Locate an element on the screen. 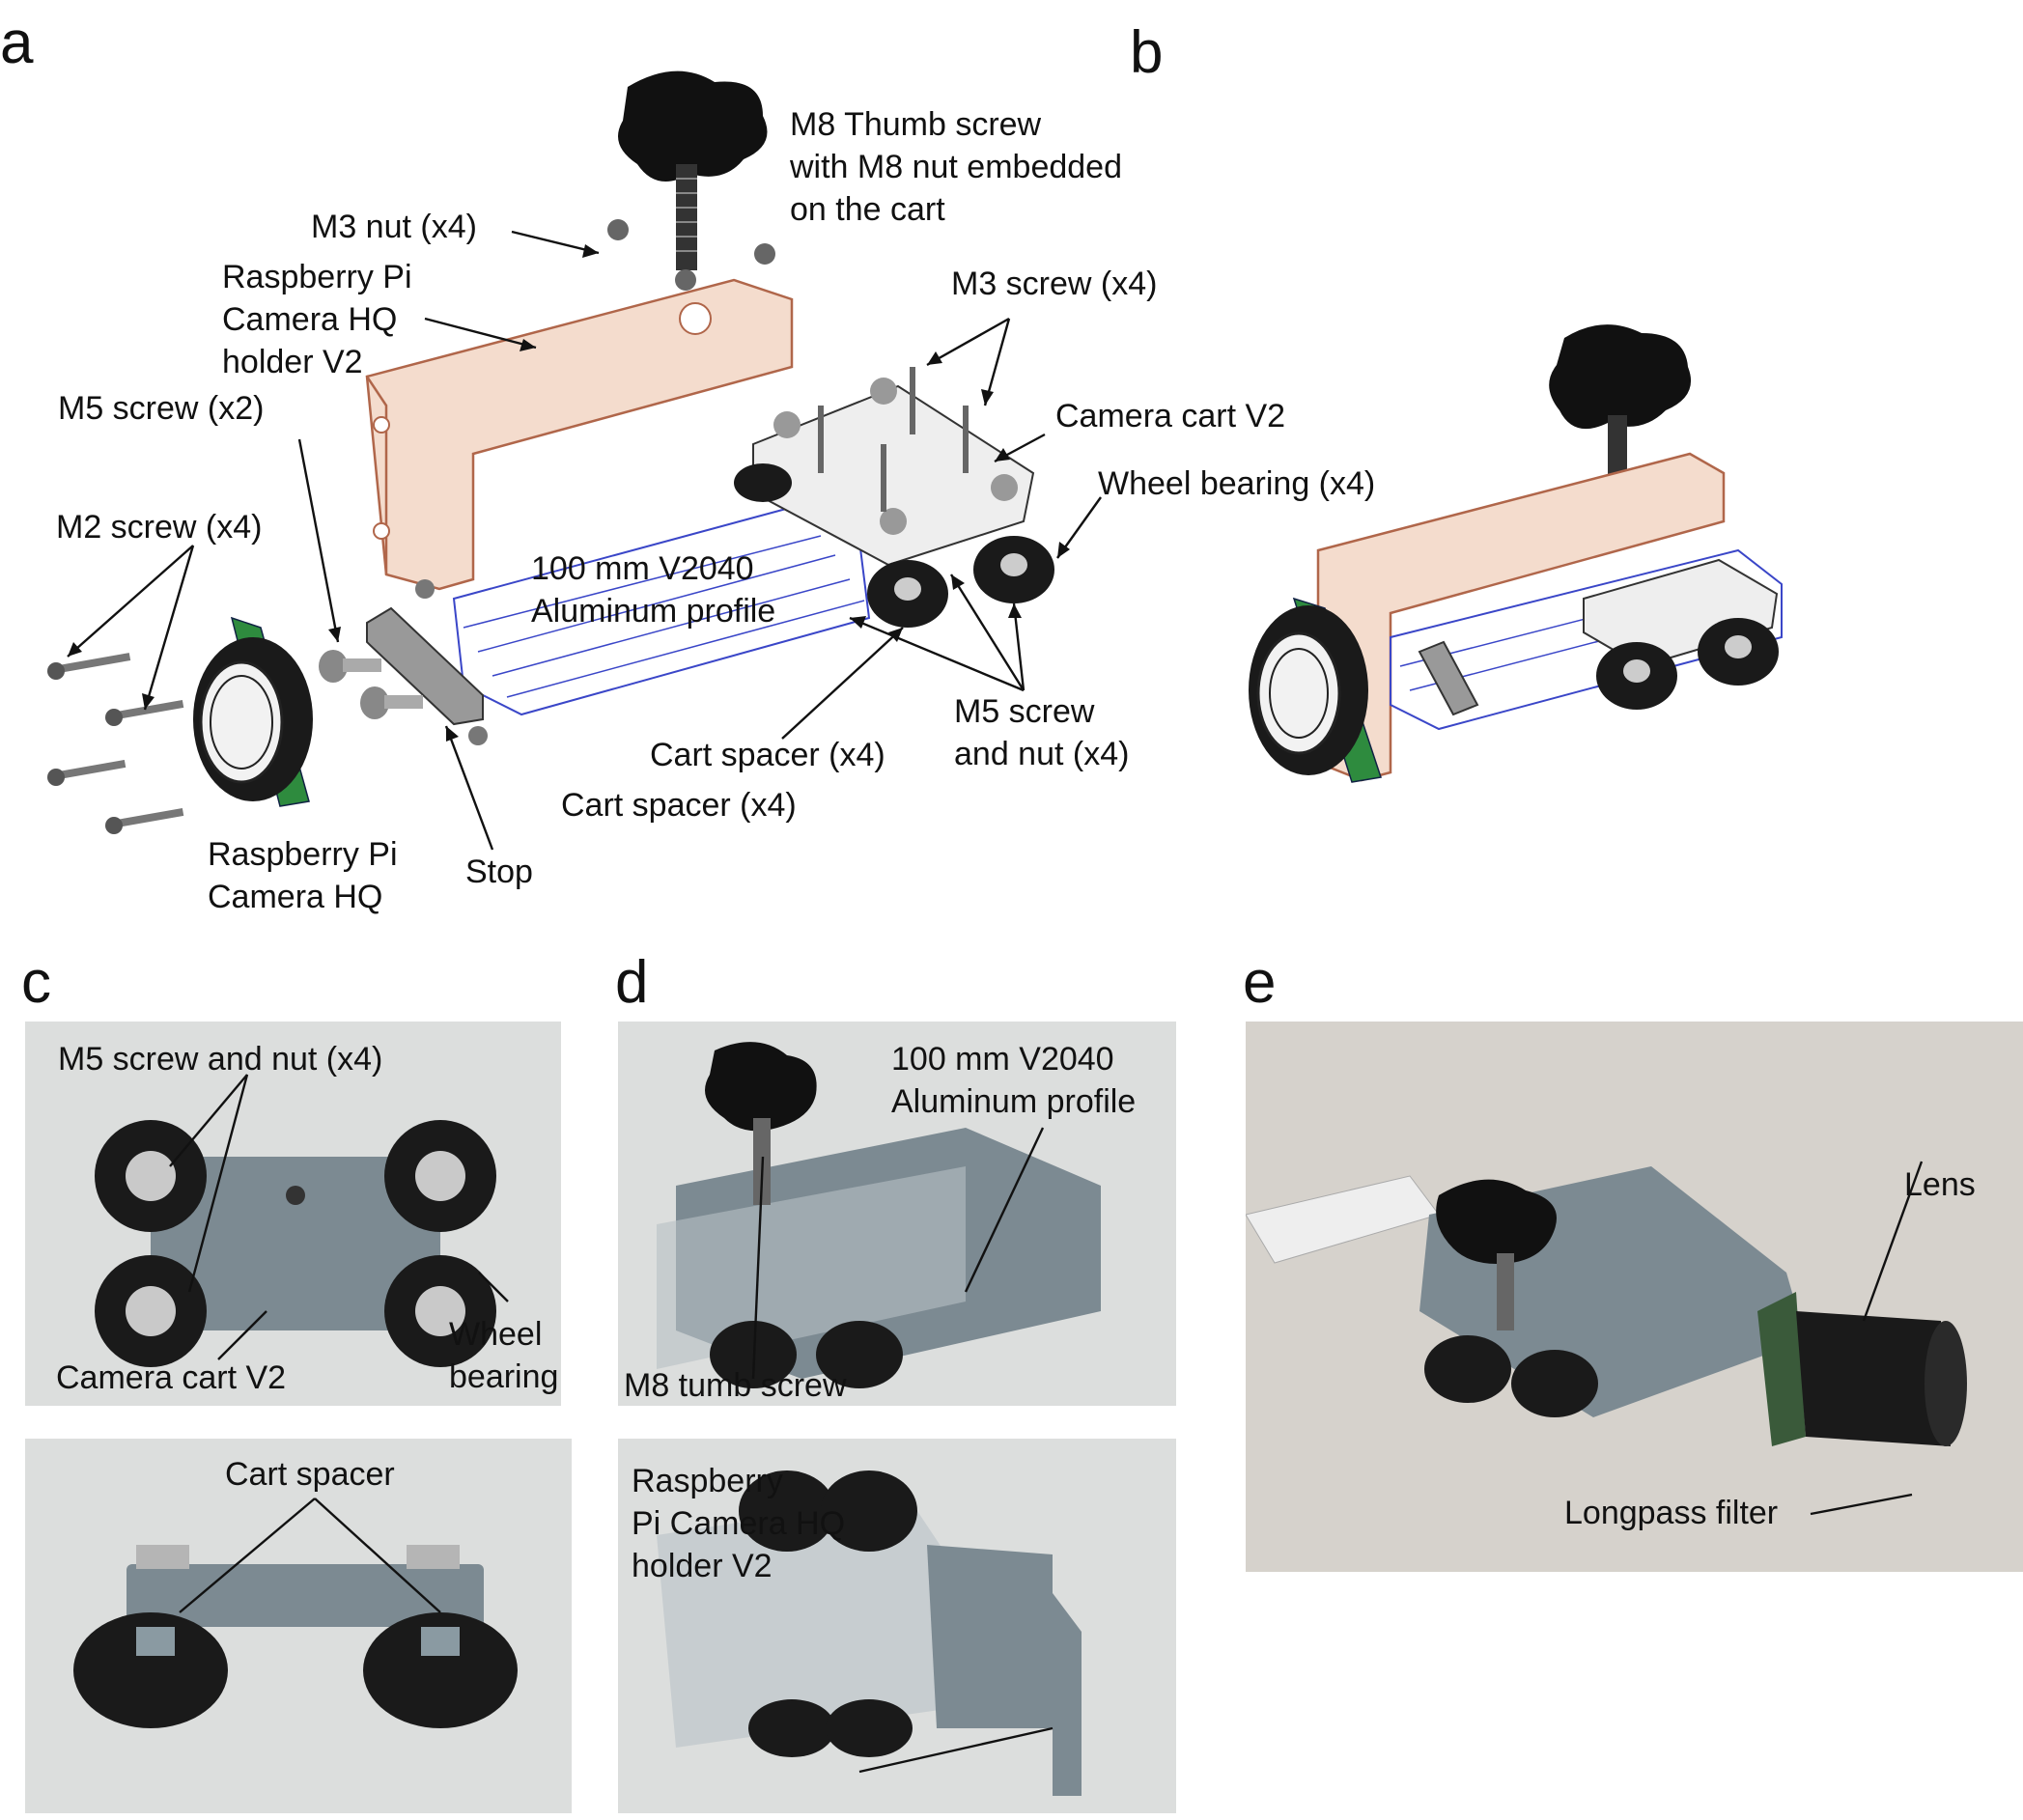 This screenshot has width=2023, height=1820. panel-letter-b: b is located at coordinates (1147, 53).